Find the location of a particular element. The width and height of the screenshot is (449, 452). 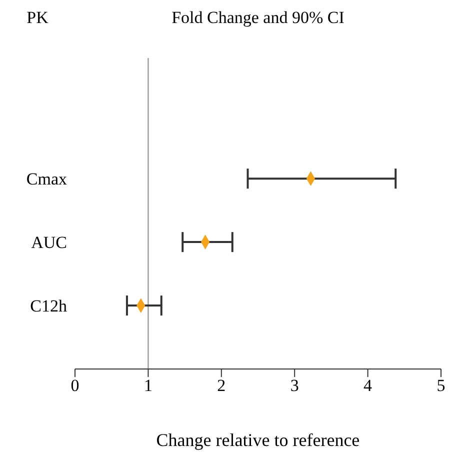

x-axis-title: Change relative to reference is located at coordinates (258, 440).